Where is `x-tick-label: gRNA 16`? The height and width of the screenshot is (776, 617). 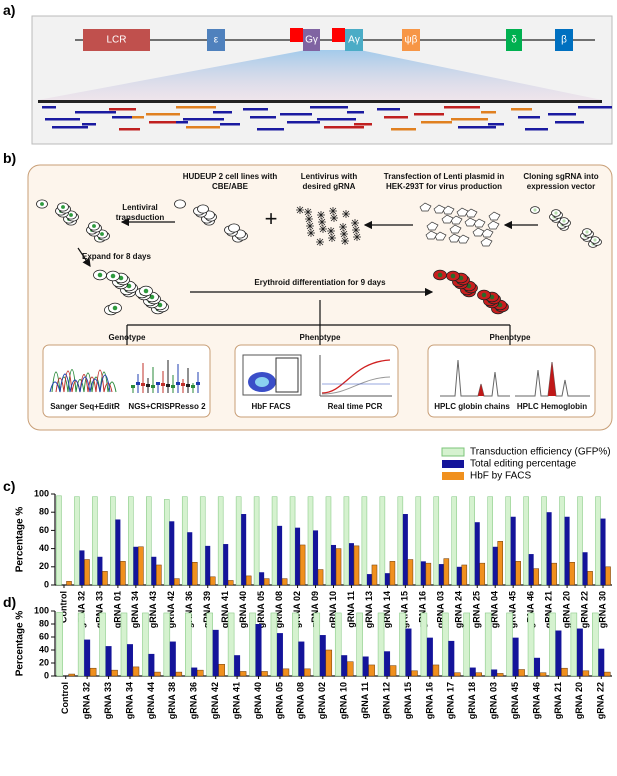 x-tick-label: gRNA 16 is located at coordinates (423, 609).